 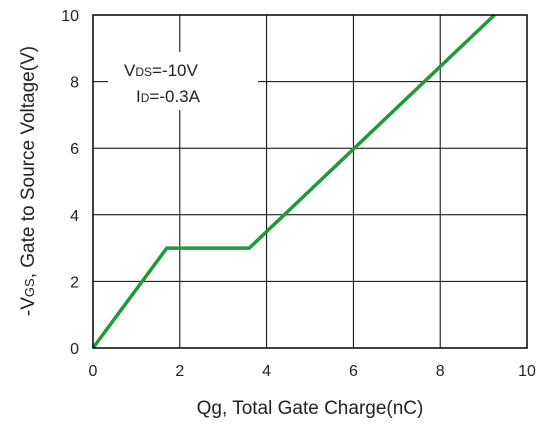 I want to click on x-tick-label: 6, so click(x=353, y=371).